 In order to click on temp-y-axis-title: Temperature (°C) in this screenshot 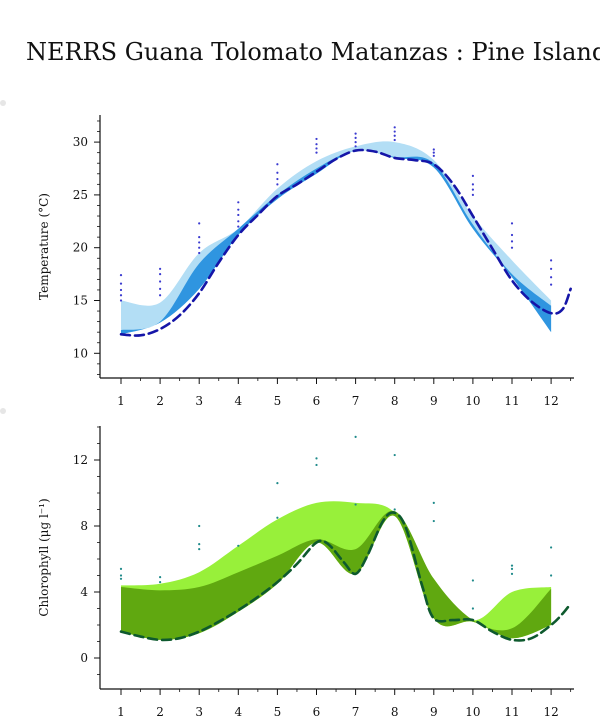, I will do `click(44, 246)`.